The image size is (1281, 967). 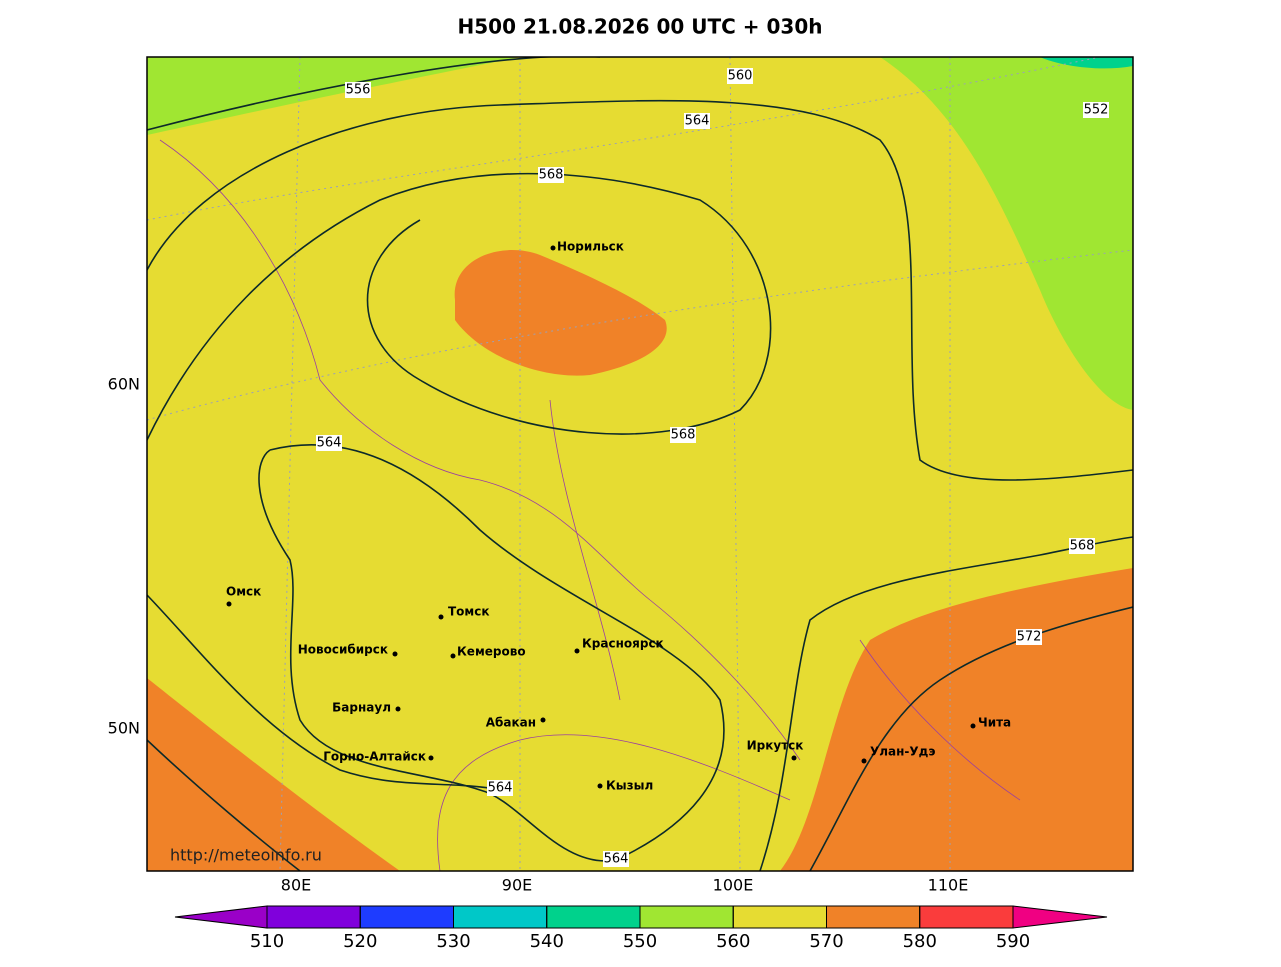 I want to click on colorbar-tick-label: 560, so click(x=733, y=941).